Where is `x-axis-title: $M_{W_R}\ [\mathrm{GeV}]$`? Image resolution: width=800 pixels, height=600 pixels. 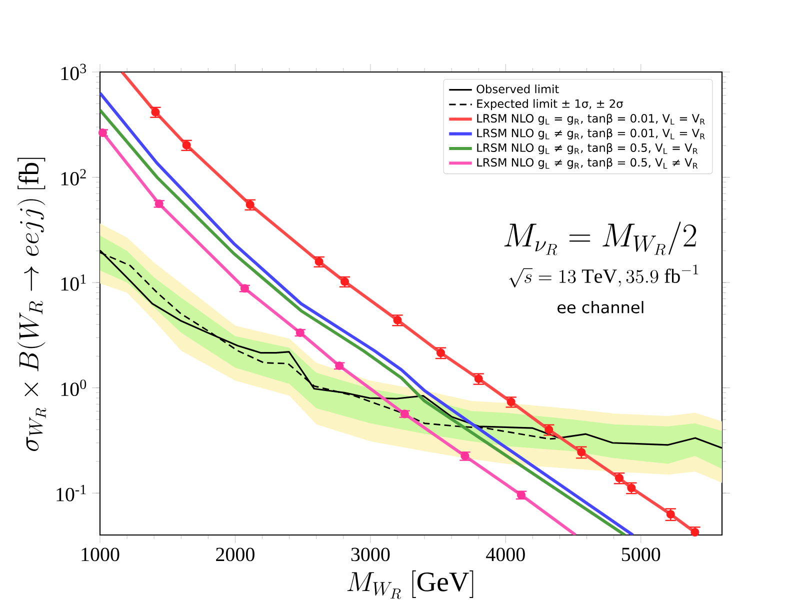
x-axis-title: $M_{W_R}\ [\mathrm{GeV}]$ is located at coordinates (410, 584).